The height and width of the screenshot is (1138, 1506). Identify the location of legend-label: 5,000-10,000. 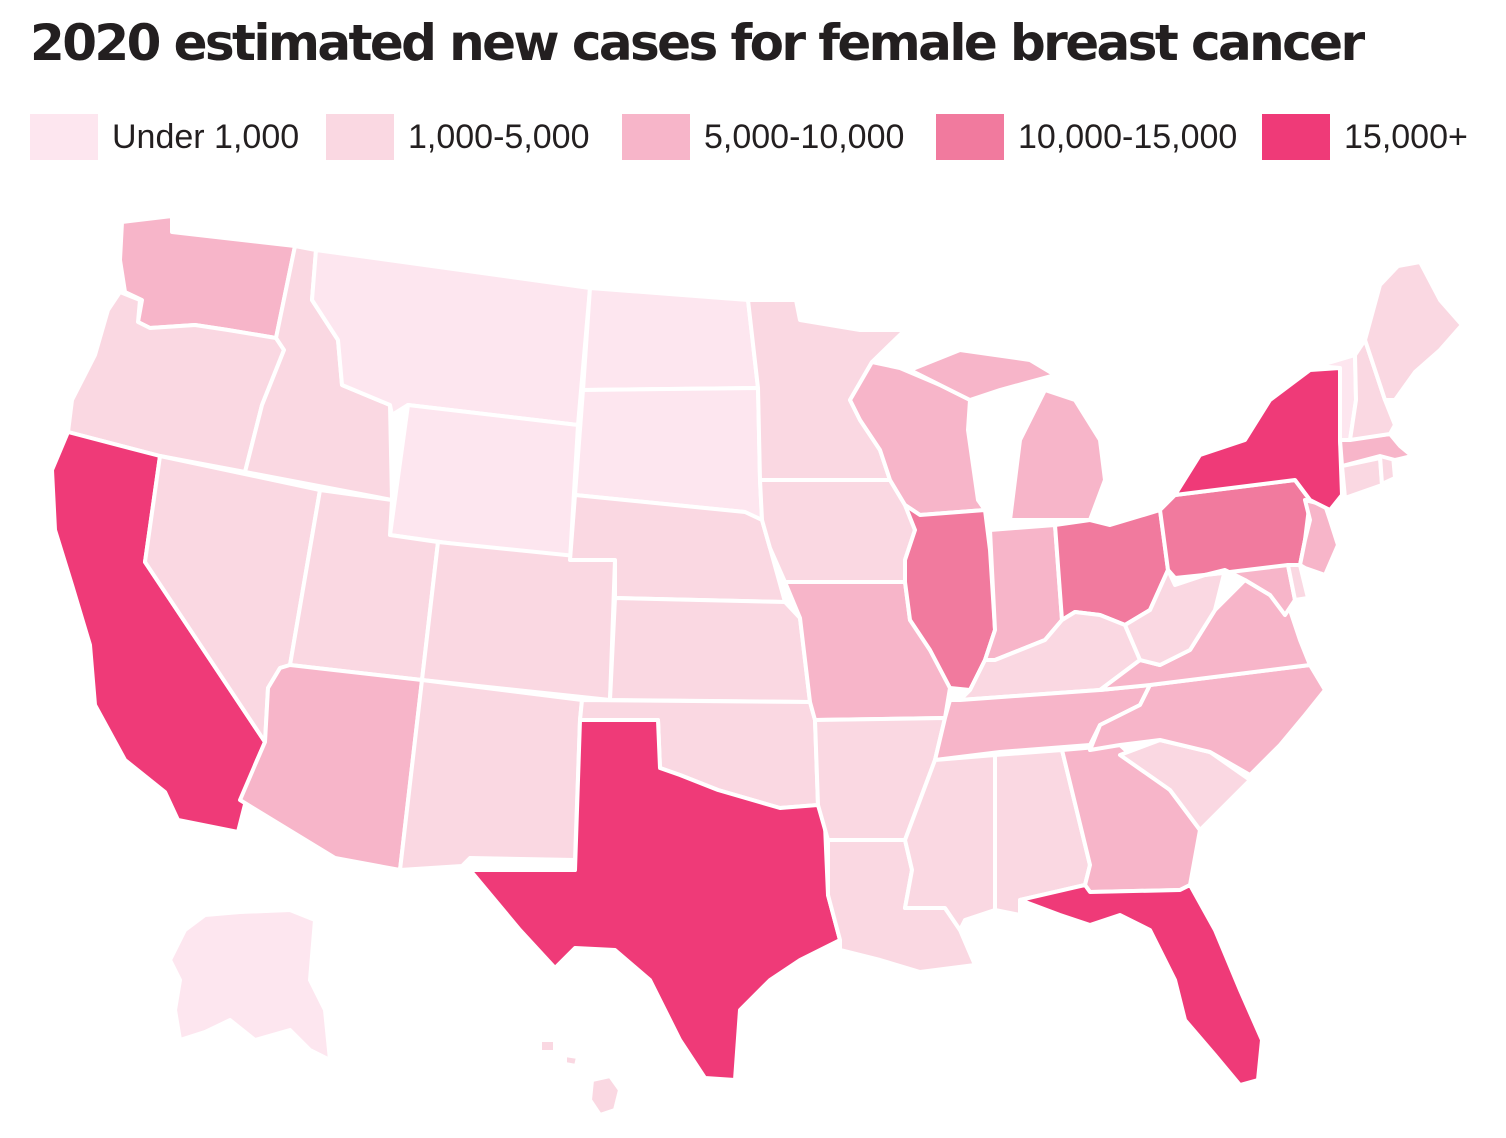
(804, 137).